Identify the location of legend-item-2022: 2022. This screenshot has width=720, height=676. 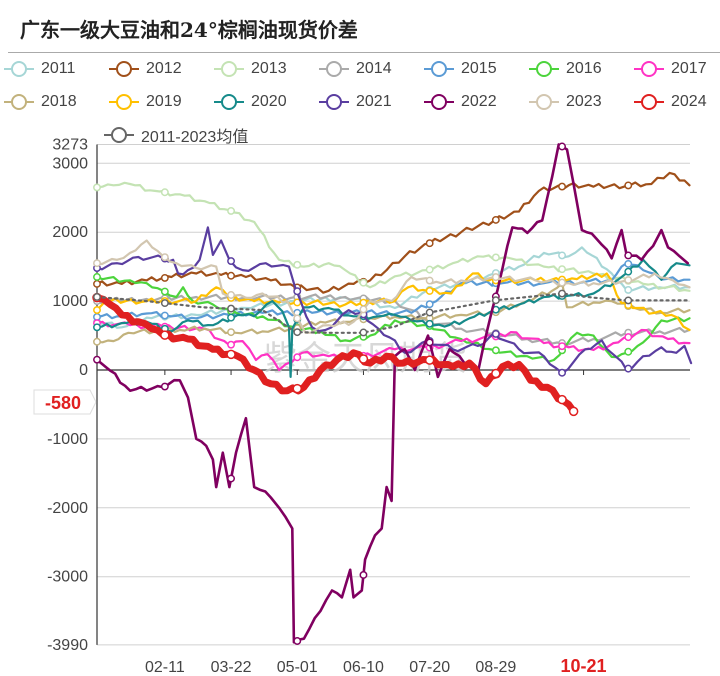
(460, 102).